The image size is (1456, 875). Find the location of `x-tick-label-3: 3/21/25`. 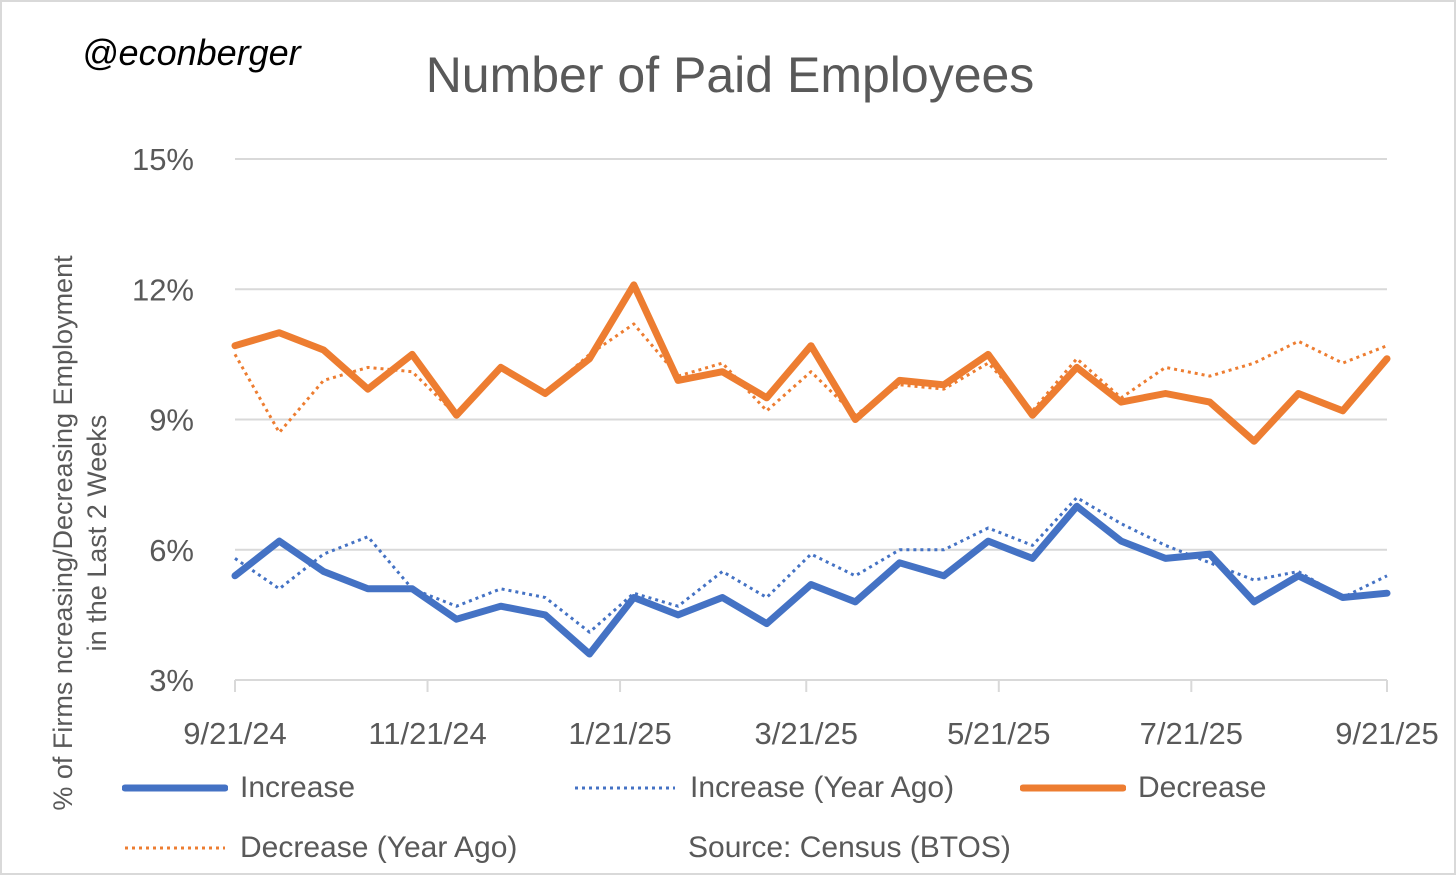

x-tick-label-3: 3/21/25 is located at coordinates (806, 733).